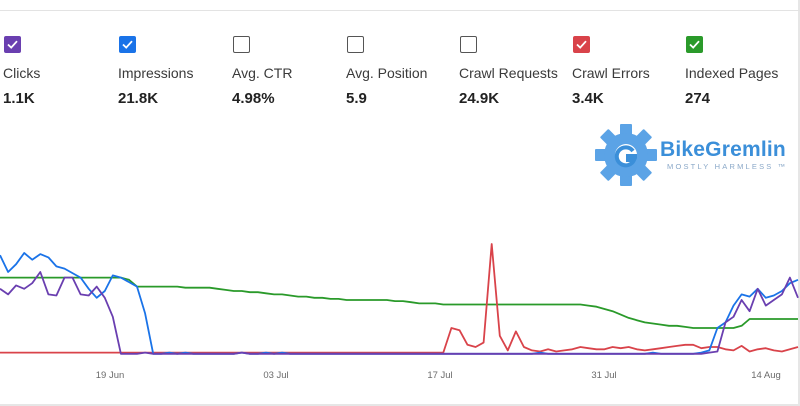 Image resolution: width=800 pixels, height=406 pixels. Describe the element at coordinates (253, 98) in the screenshot. I see `metric-value: 4.98%` at that location.